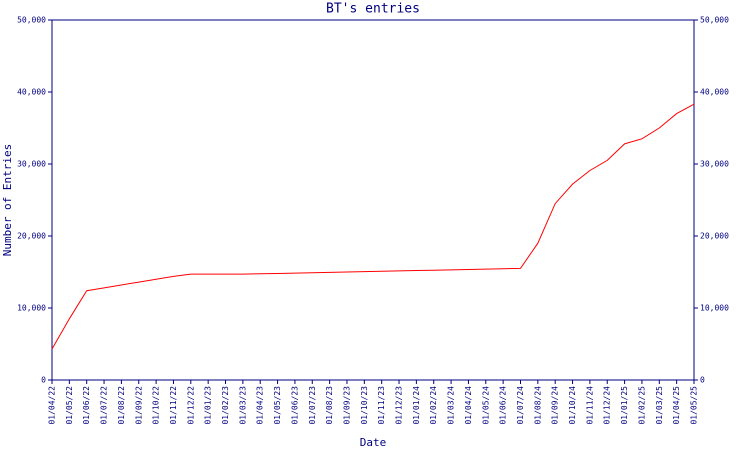  I want to click on y-tick-label: 30,000, so click(31, 164).